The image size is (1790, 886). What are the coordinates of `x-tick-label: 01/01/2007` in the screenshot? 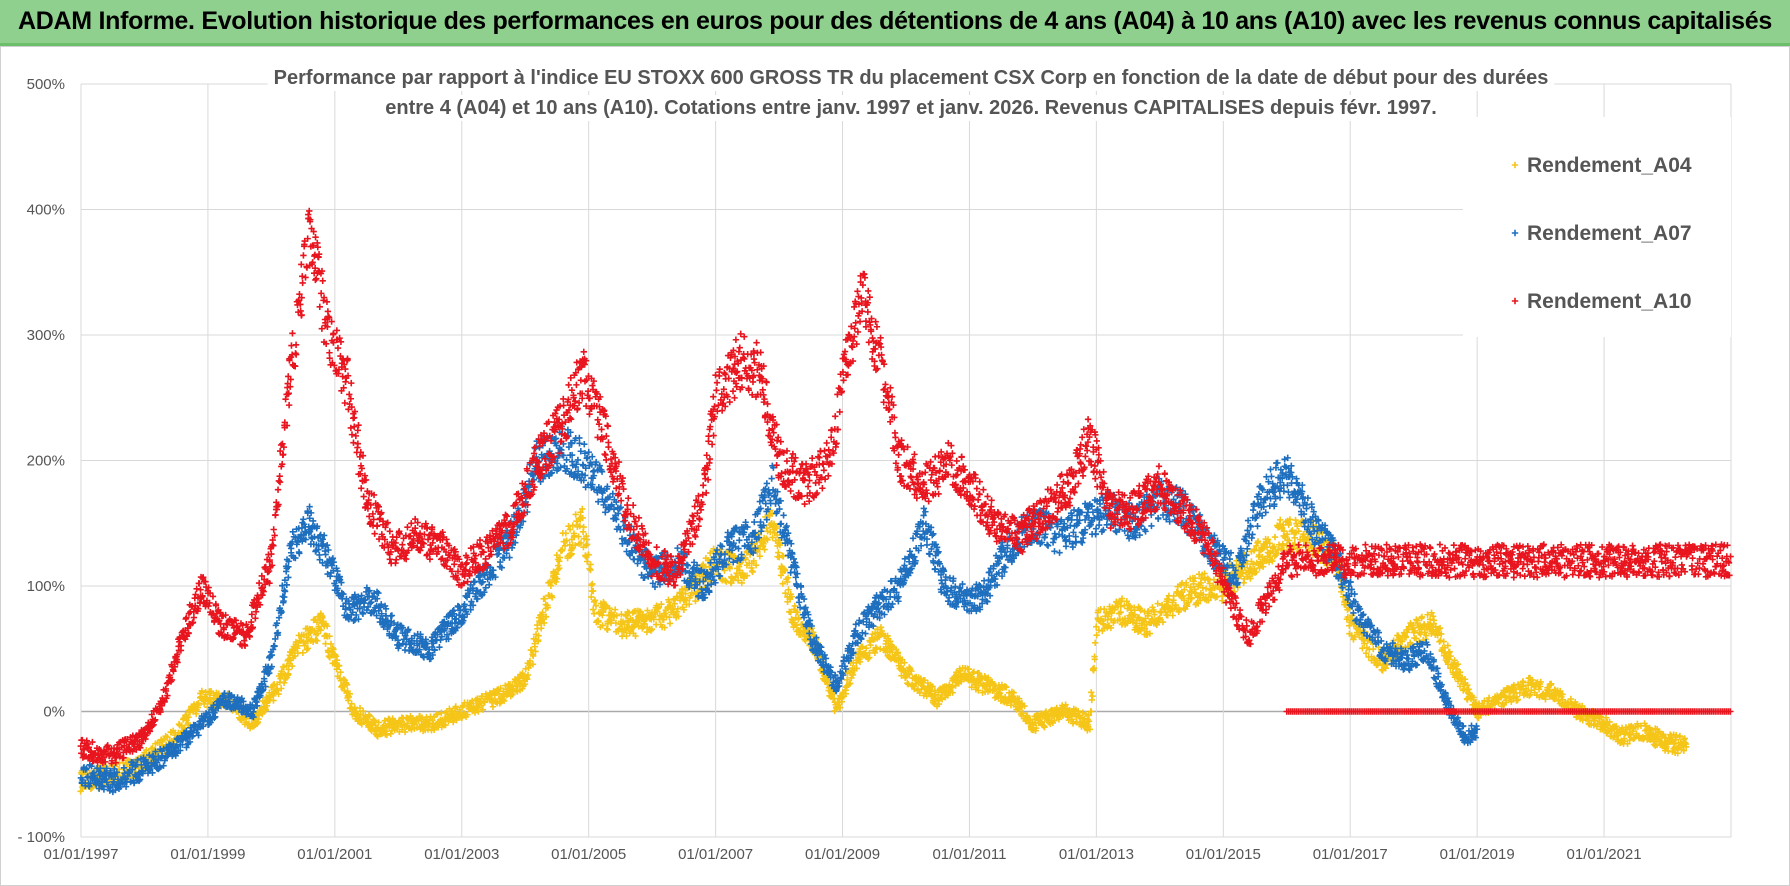 It's located at (715, 854).